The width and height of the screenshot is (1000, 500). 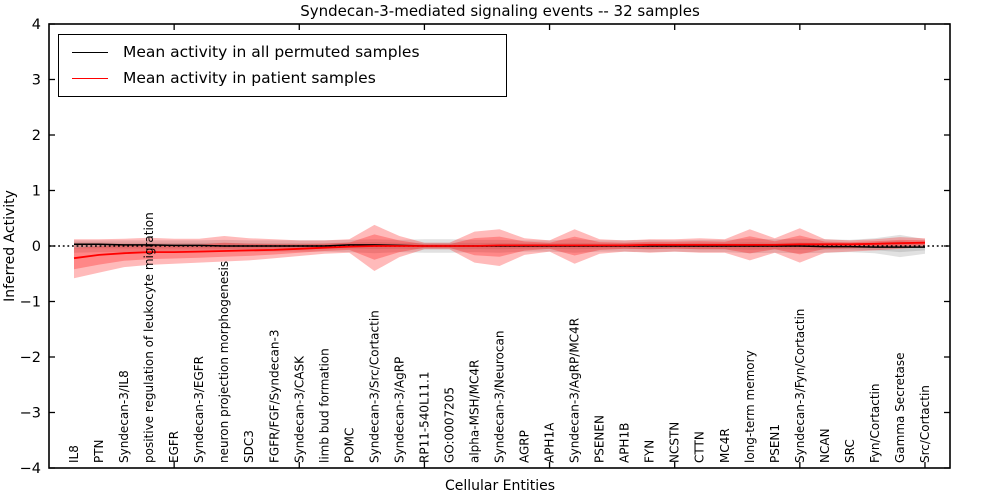 What do you see at coordinates (30, 414) in the screenshot?
I see `y-tick-label: −3` at bounding box center [30, 414].